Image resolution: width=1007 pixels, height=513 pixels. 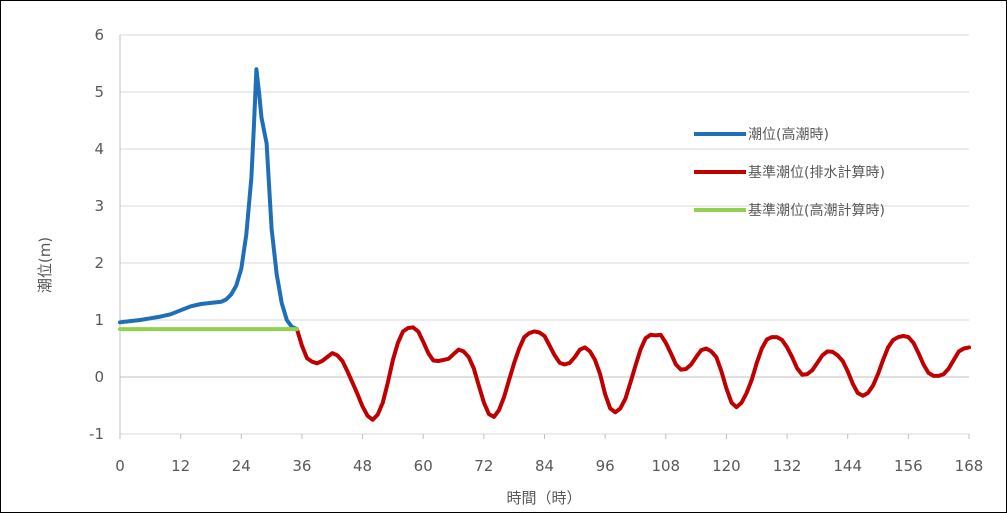 I want to click on x-tick-label: 132, so click(x=787, y=466).